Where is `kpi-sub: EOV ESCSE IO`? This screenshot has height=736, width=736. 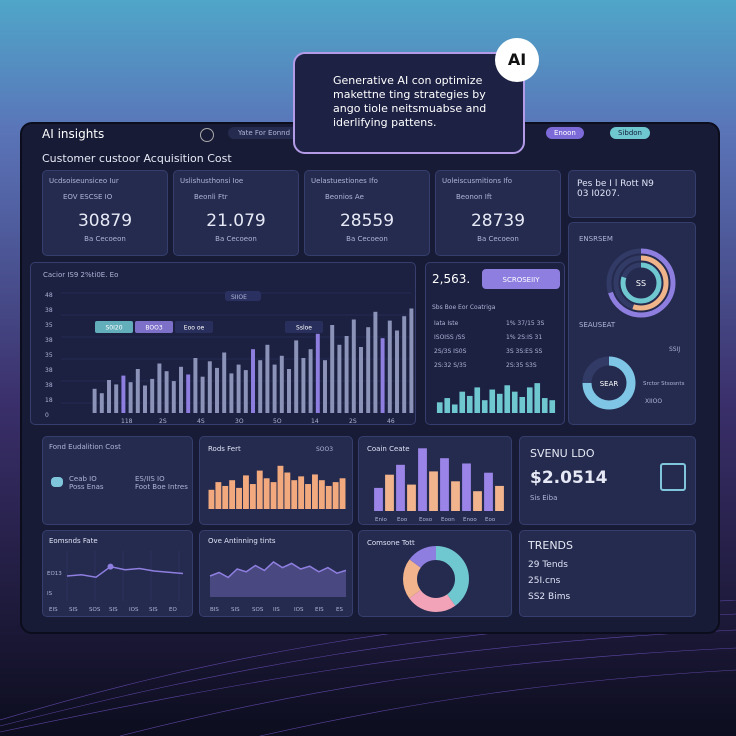
kpi-sub: EOV ESCSE IO is located at coordinates (88, 197).